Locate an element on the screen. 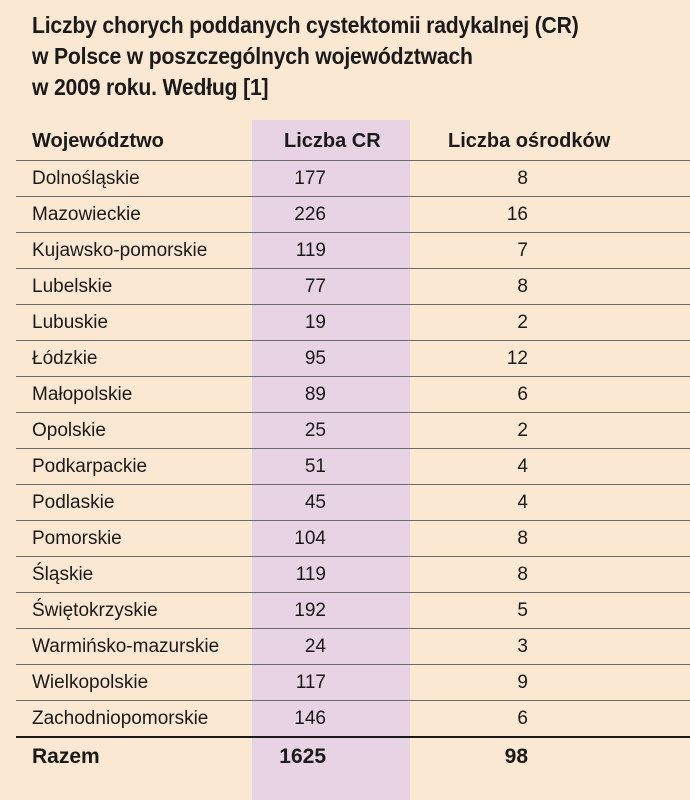 This screenshot has height=800, width=690. total-label: Razem is located at coordinates (134, 756).